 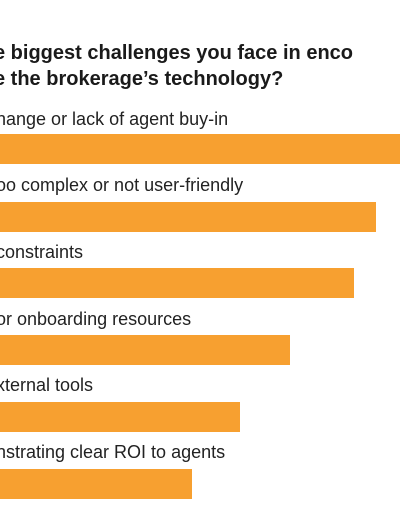 I want to click on bar-label-external-tools: xternal tools, so click(x=47, y=385).